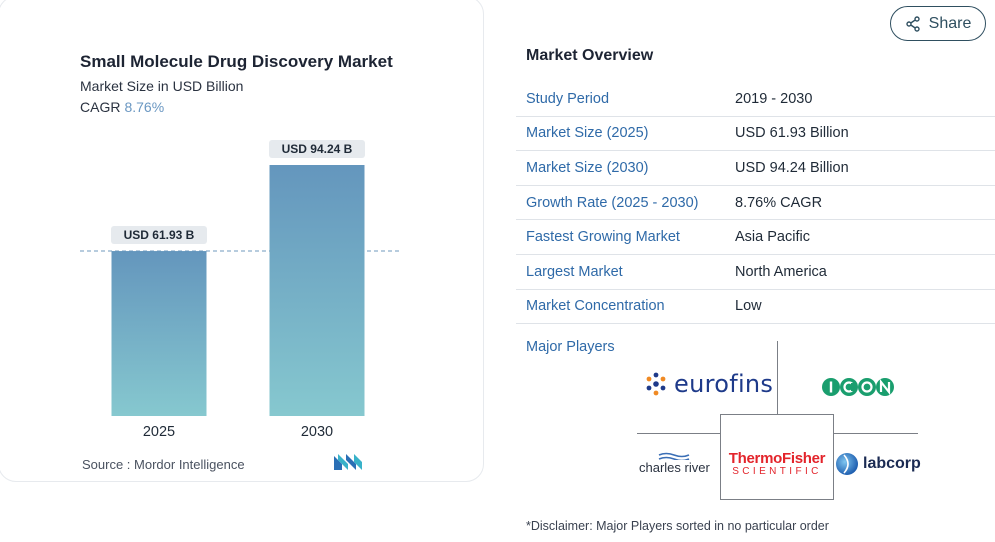  I want to click on mordor-intelligence-logo, so click(348, 462).